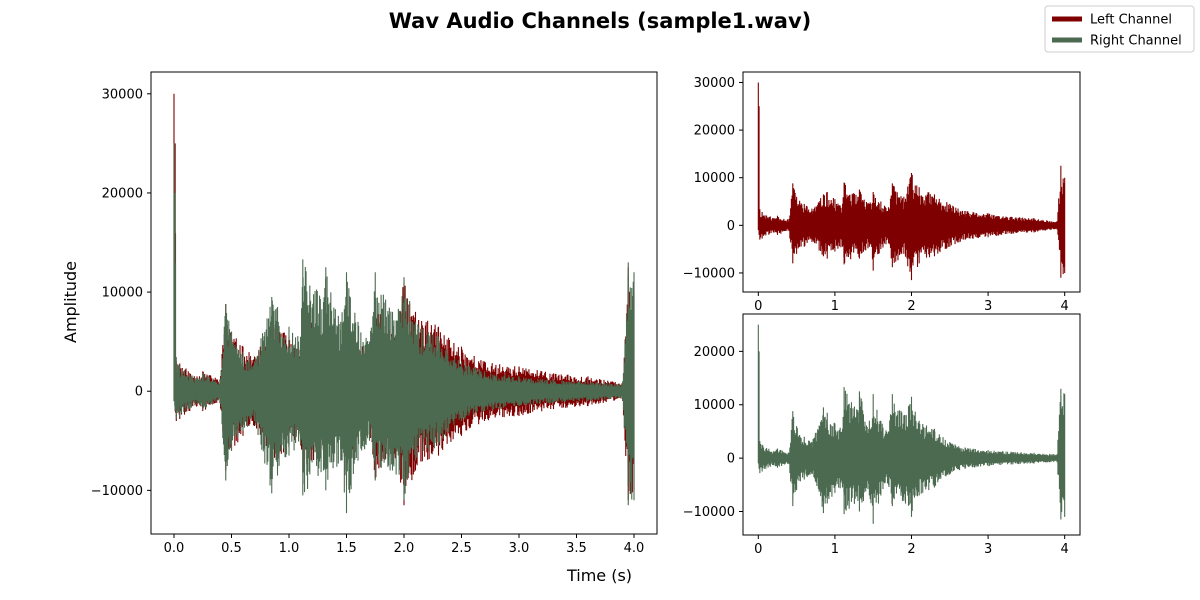 This screenshot has width=1200, height=600. I want to click on right-channel-axes: 0 1 2 3 4 −10000 0 10000 20000, so click(882, 435).